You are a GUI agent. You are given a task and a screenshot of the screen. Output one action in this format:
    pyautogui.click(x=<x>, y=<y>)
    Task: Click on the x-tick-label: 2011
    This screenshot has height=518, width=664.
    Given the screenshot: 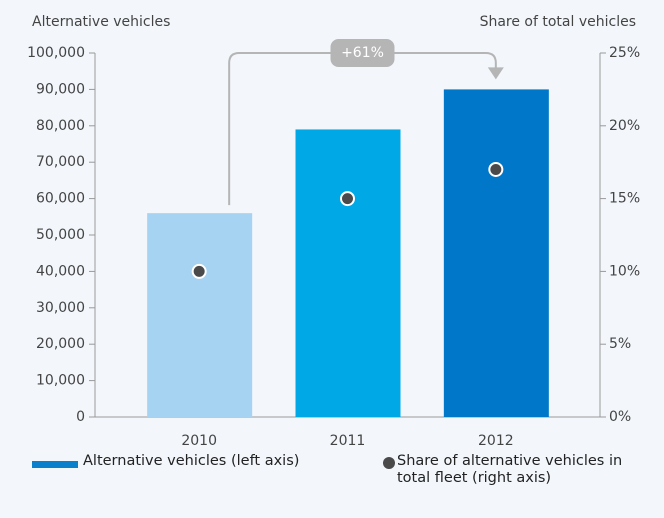 What is the action you would take?
    pyautogui.click(x=348, y=441)
    